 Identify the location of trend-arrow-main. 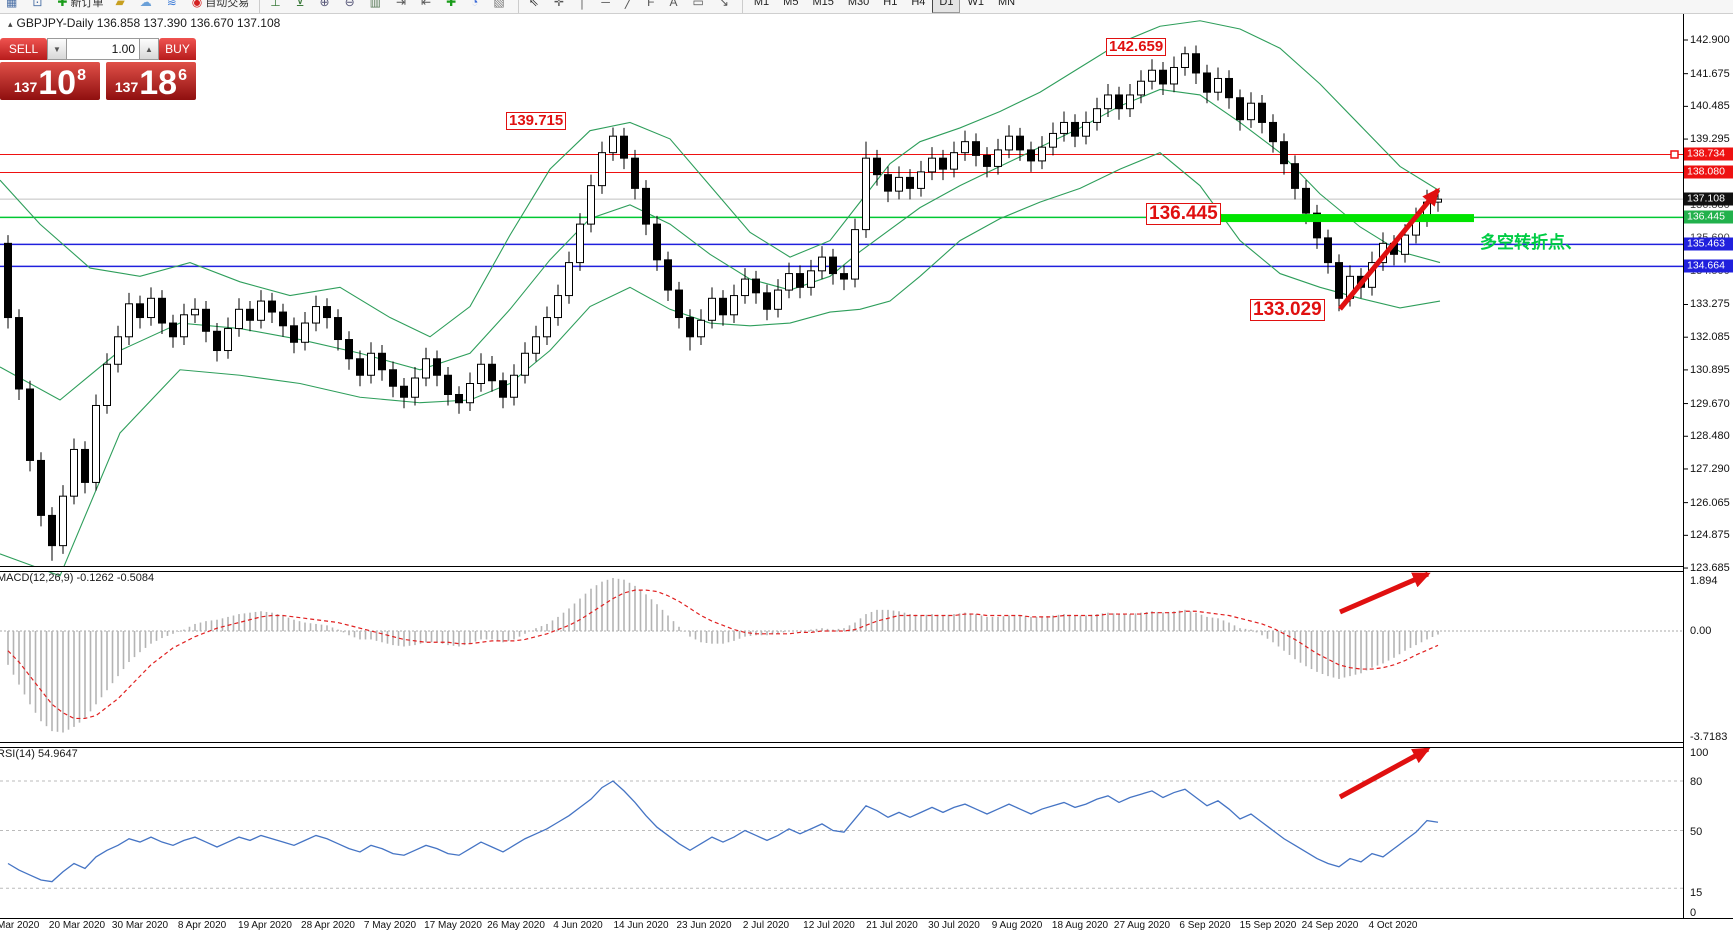
(1389, 249).